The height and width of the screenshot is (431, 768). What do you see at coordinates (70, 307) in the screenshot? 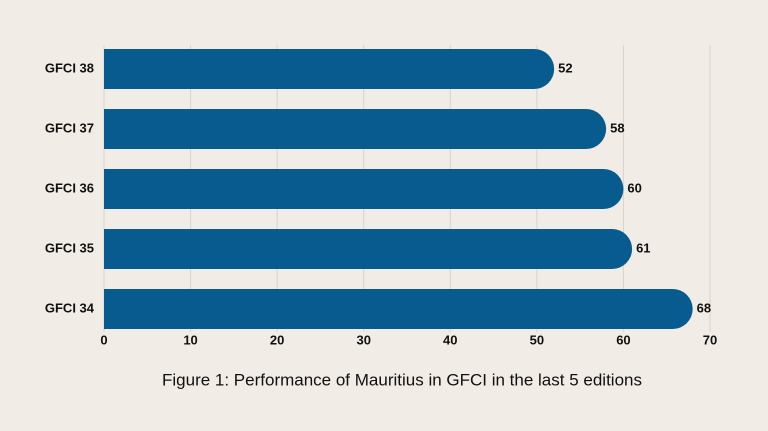
I see `y-tick-label: GFCI 34` at bounding box center [70, 307].